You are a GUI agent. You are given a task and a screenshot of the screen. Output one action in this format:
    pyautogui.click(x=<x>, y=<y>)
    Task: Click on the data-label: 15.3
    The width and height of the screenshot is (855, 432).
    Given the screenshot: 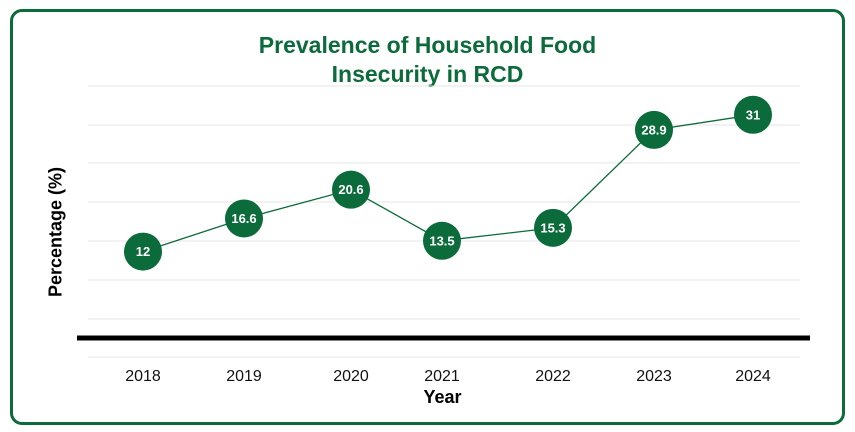 What is the action you would take?
    pyautogui.click(x=552, y=227)
    